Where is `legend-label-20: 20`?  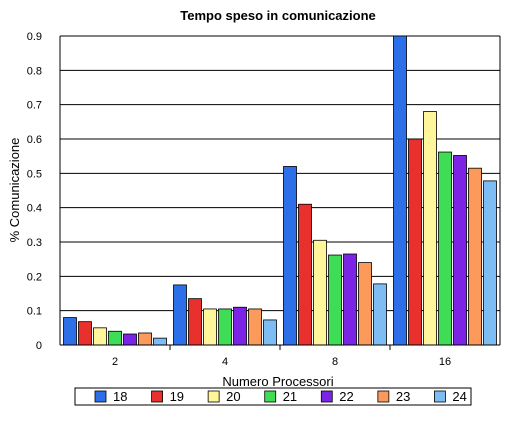 legend-label-20: 20 is located at coordinates (233, 396).